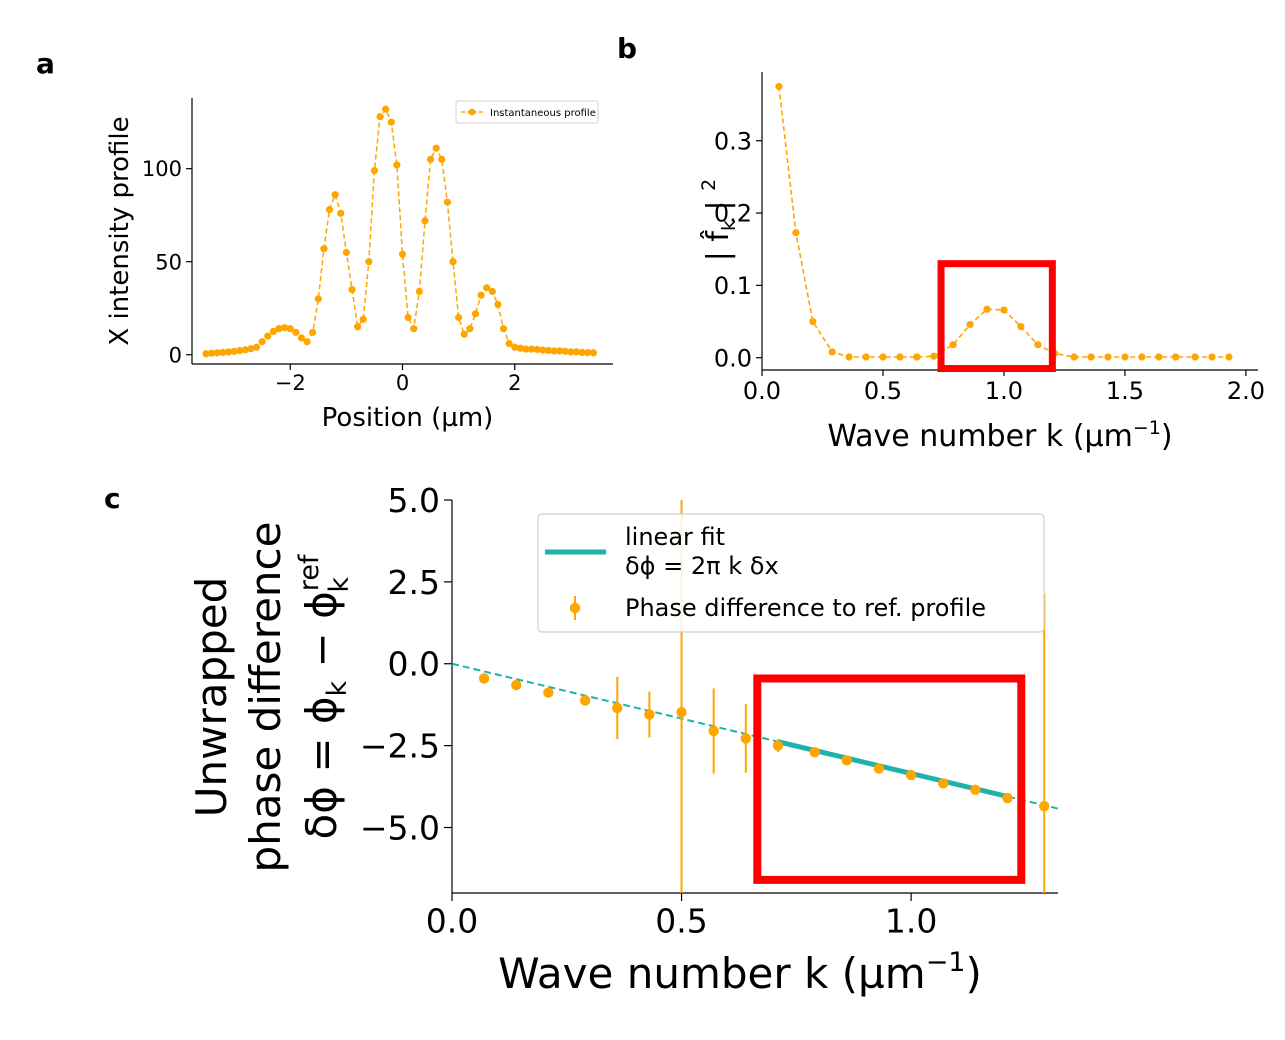 The height and width of the screenshot is (1040, 1285). Describe the element at coordinates (211, 697) in the screenshot. I see `y-axis-label-line1: Unwrapped` at that location.